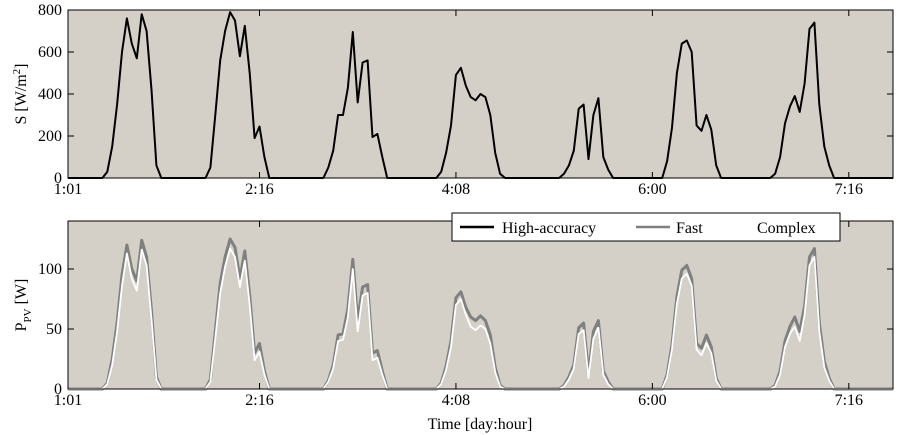  Describe the element at coordinates (480, 424) in the screenshot. I see `x-axis-label: Time [day:hour]` at that location.